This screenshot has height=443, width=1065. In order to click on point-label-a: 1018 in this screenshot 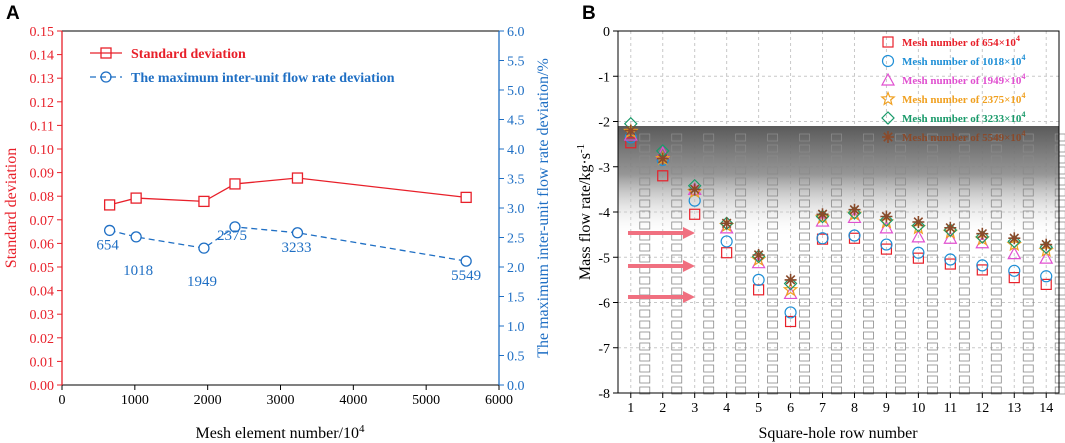, I will do `click(138, 271)`.